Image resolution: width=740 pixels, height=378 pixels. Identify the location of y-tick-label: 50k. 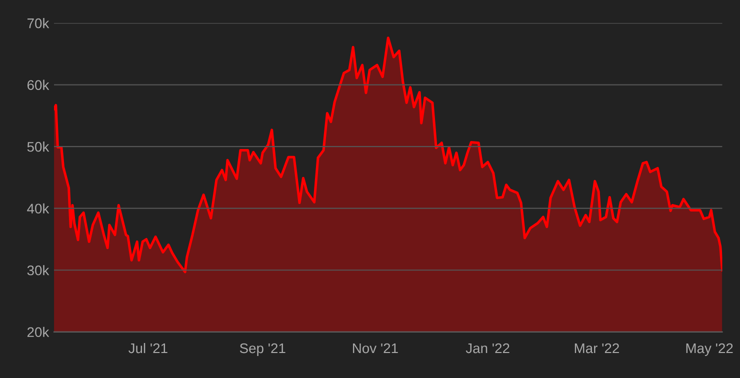
(38, 147).